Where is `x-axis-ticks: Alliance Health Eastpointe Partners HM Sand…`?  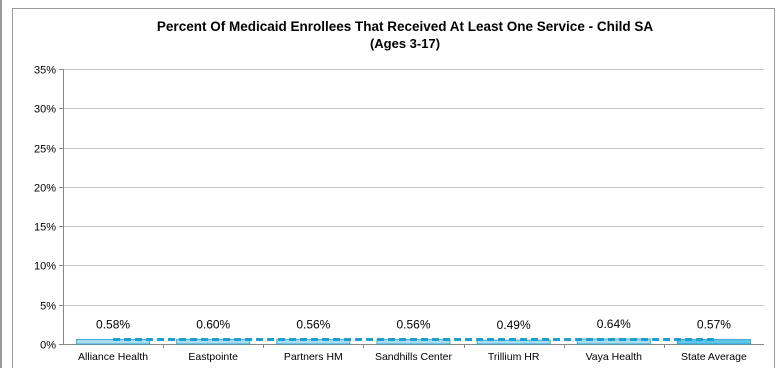 x-axis-ticks: Alliance Health Eastpointe Partners HM Sand… is located at coordinates (412, 353).